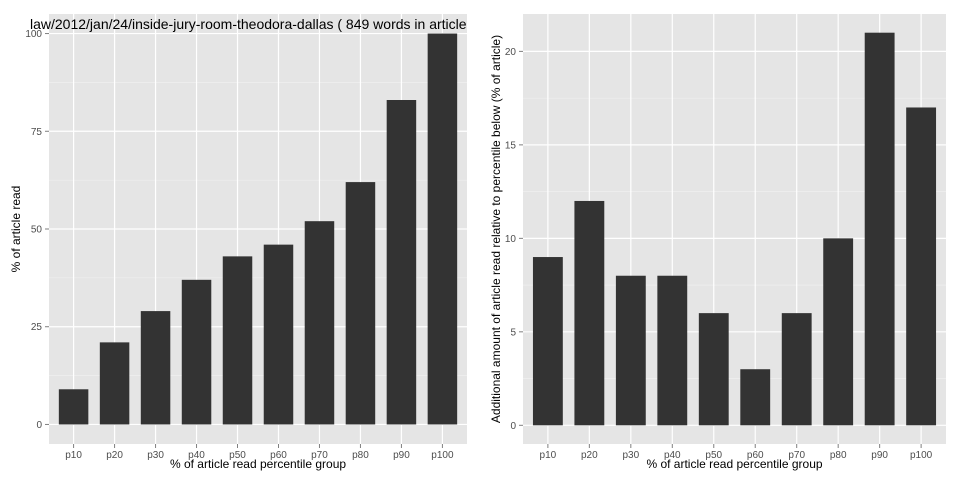 The image size is (960, 485). I want to click on y-tick-label: 20, so click(511, 52).